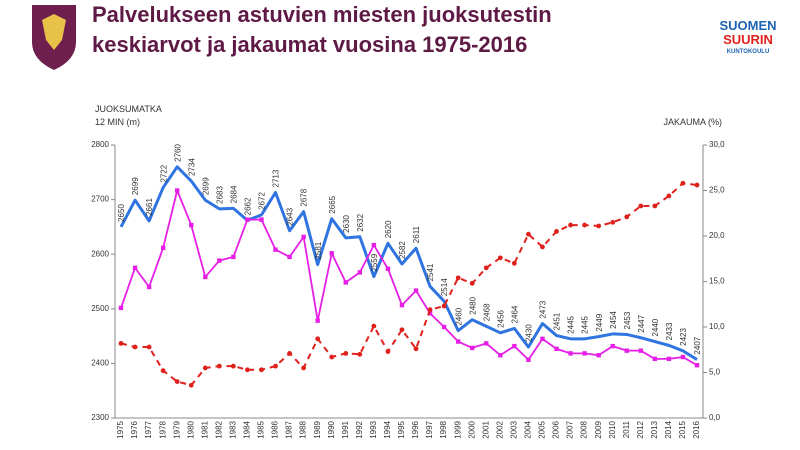 The height and width of the screenshot is (450, 800). Describe the element at coordinates (191, 167) in the screenshot. I see `data-label: 2734` at that location.